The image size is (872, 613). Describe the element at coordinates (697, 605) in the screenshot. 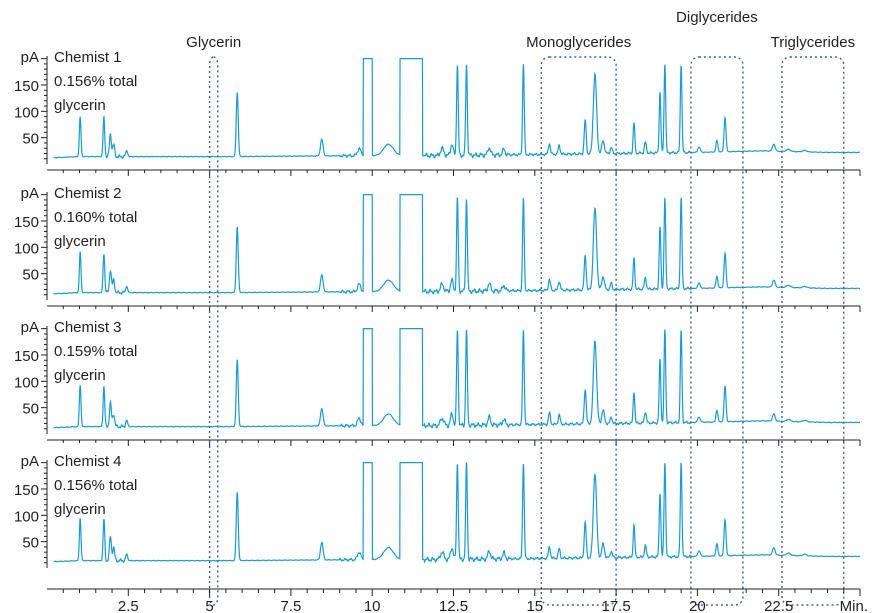

I see `x-tick-label: 20` at that location.